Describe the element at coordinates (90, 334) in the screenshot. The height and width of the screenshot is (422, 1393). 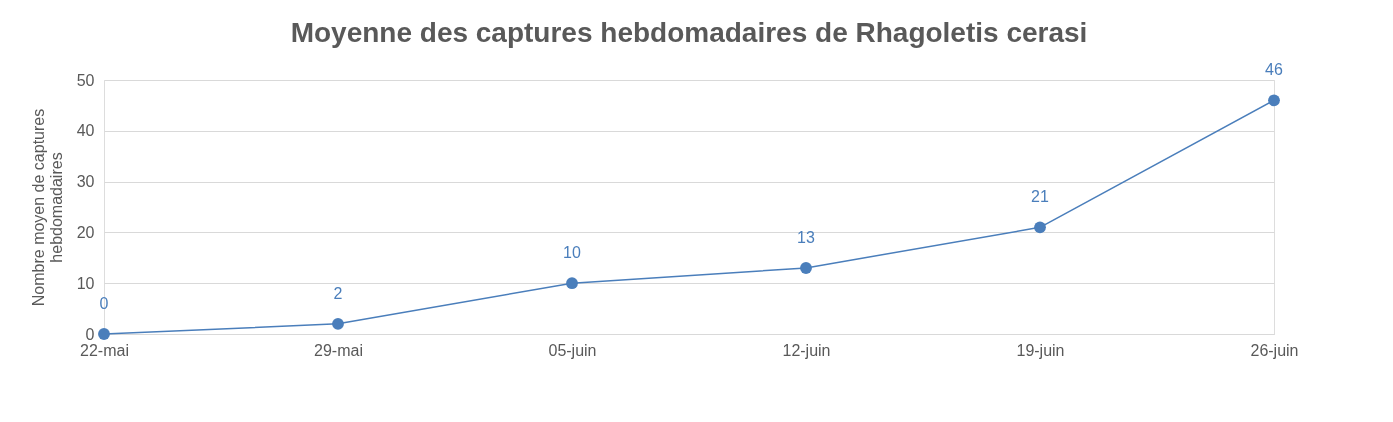
I see `y-tick-label: 0` at that location.